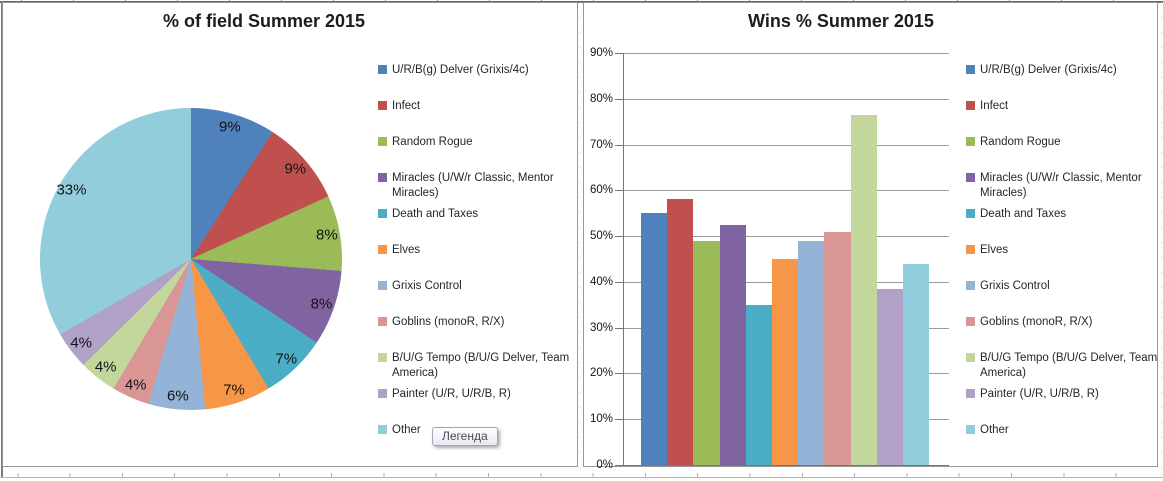 This screenshot has width=1163, height=481. Describe the element at coordinates (581, 475) in the screenshot. I see `worksheet-column-ticks-bottom` at that location.